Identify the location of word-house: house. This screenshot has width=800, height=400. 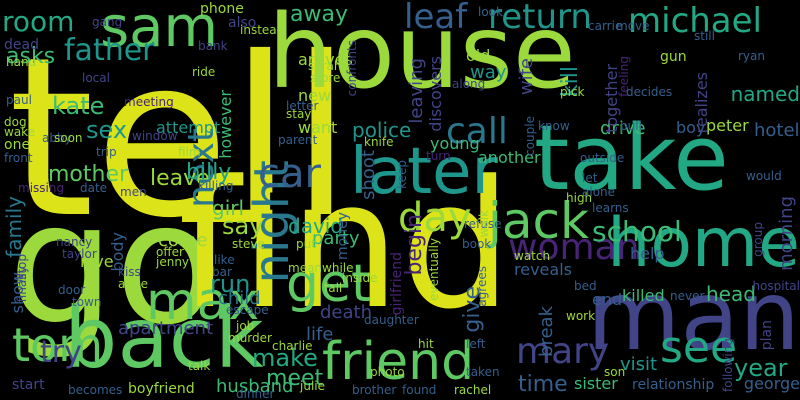
(422, 56).